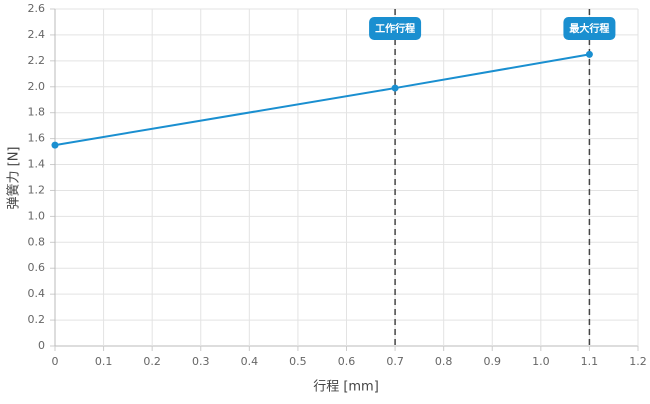 The height and width of the screenshot is (404, 650). I want to click on x-axis-title: 行程 [mm], so click(346, 387).